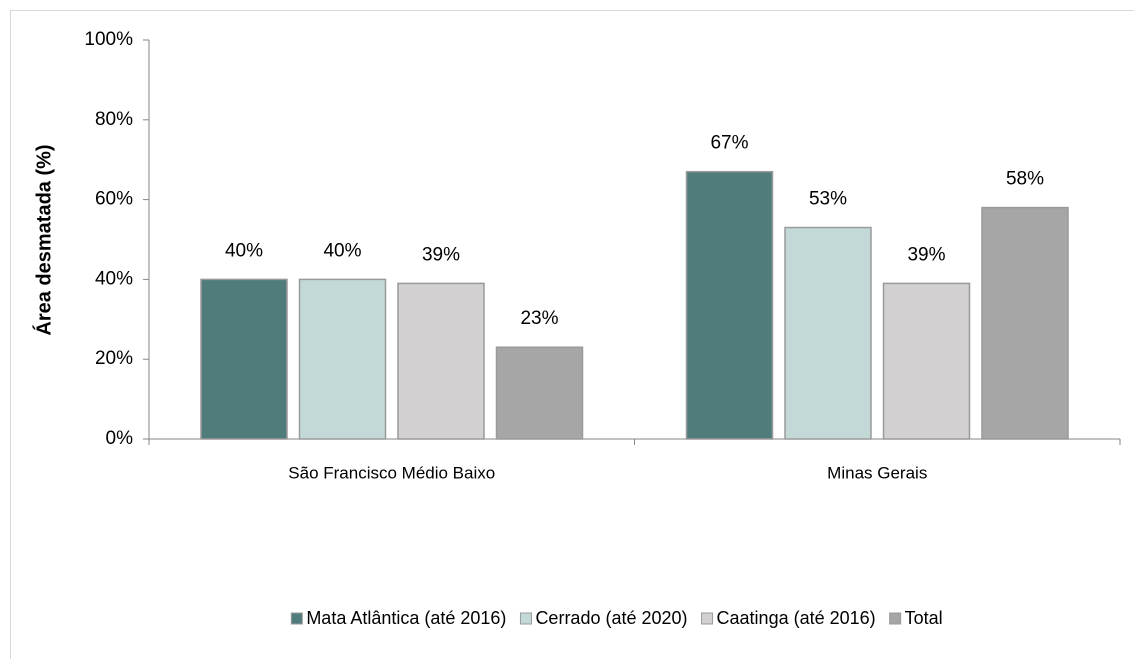 Image resolution: width=1134 pixels, height=659 pixels. Describe the element at coordinates (391, 472) in the screenshot. I see `x-tick-label: São Francisco Médio Baixo` at that location.